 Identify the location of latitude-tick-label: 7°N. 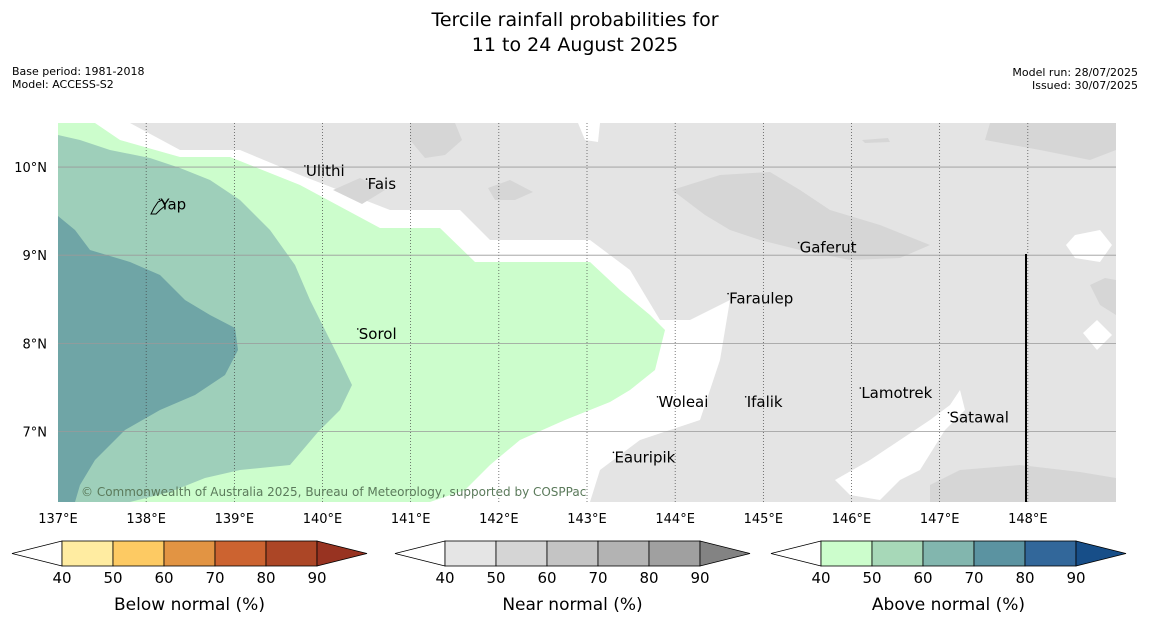
(35, 432).